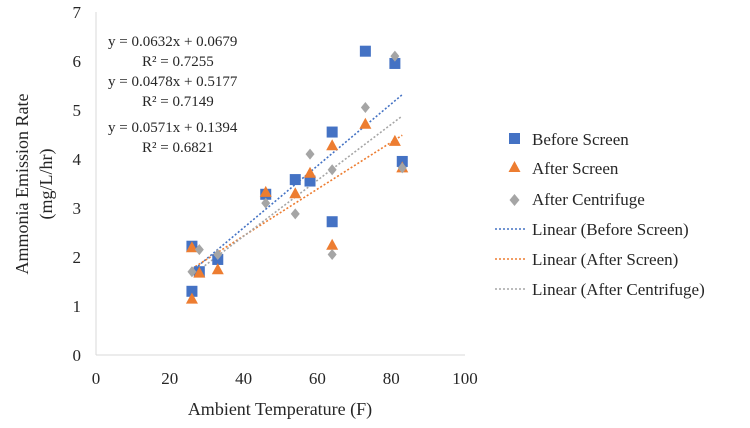 This screenshot has width=750, height=428. I want to click on x-tick-label: 80, so click(391, 378).